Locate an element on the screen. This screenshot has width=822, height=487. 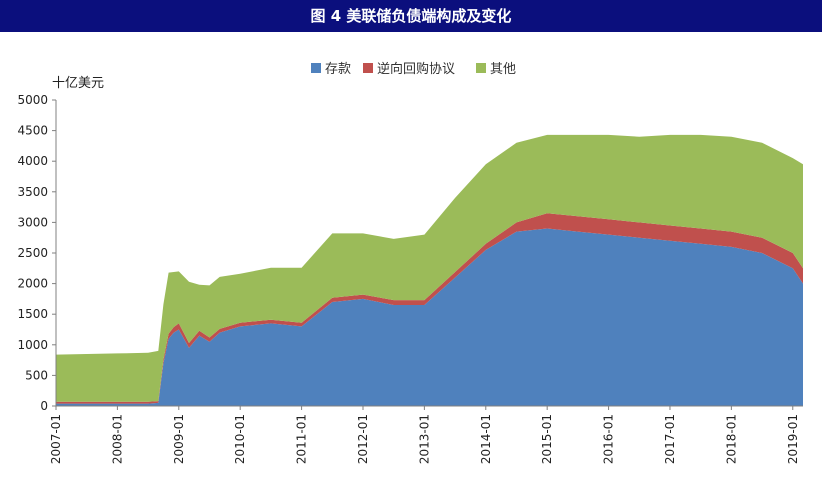
x-tick-label: 2017-01 is located at coordinates (670, 439).